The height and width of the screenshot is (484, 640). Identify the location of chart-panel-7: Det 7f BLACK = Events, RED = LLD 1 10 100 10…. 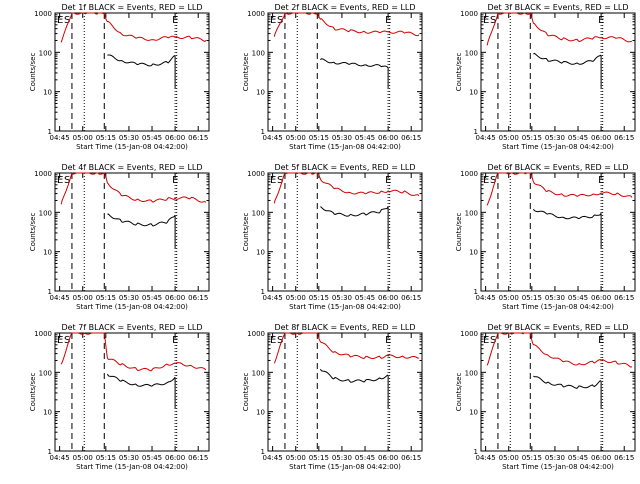
(119, 397).